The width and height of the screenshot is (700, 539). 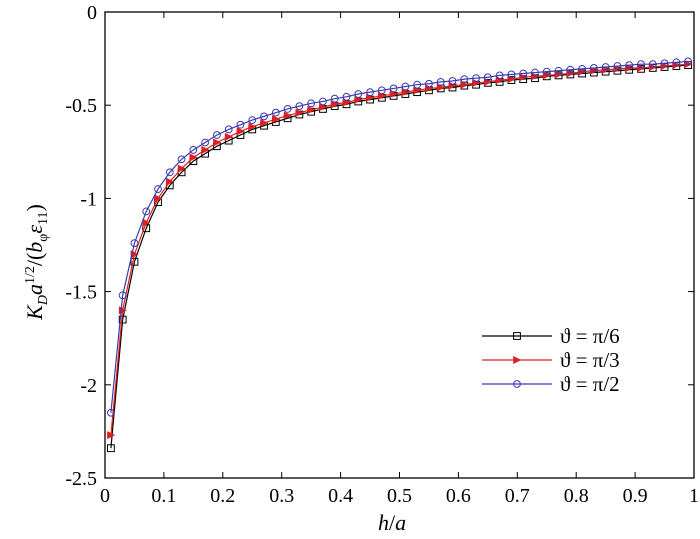 I want to click on y-tick-labels: 0 -0.5 -1 -1.5 -2 -2.5, so click(x=81, y=246).